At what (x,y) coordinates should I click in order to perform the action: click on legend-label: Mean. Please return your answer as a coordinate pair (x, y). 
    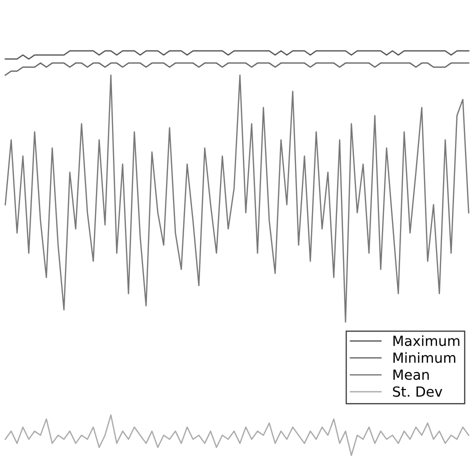
    Looking at the image, I should click on (411, 375).